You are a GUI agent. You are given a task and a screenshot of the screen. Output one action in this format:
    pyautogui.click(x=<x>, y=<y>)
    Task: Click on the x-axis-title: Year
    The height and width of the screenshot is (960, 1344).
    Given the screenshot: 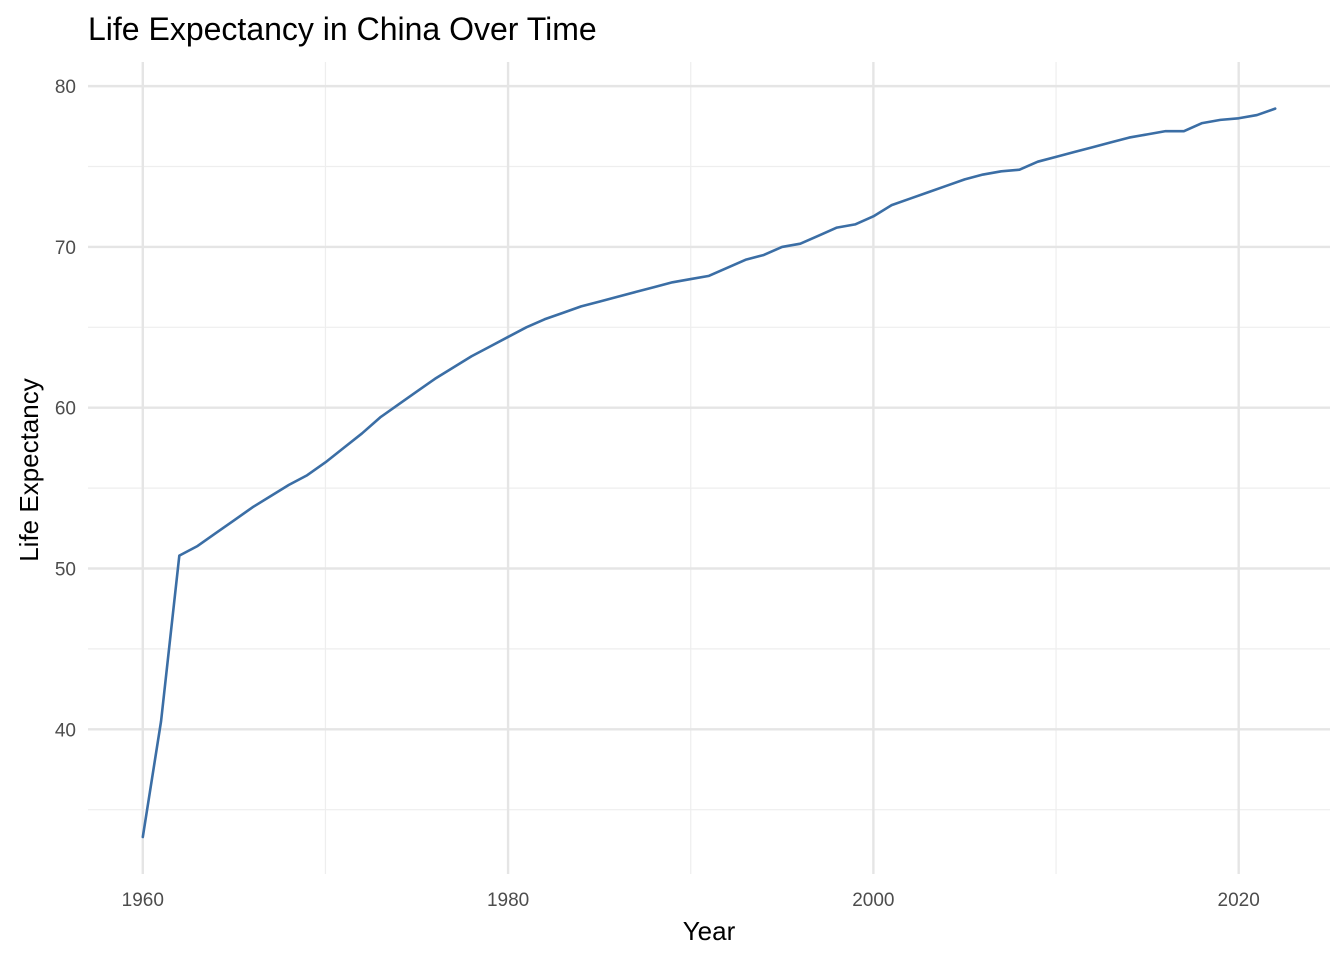 What is the action you would take?
    pyautogui.click(x=709, y=931)
    